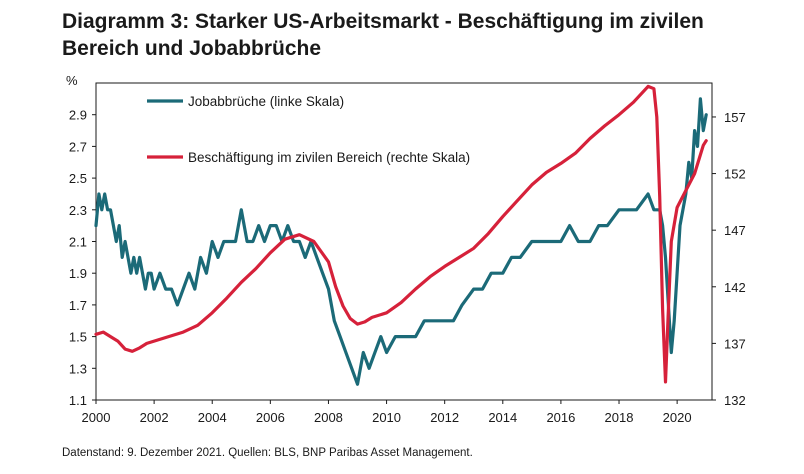 Image resolution: width=804 pixels, height=474 pixels. I want to click on x-tick-label: 2010, so click(386, 417).